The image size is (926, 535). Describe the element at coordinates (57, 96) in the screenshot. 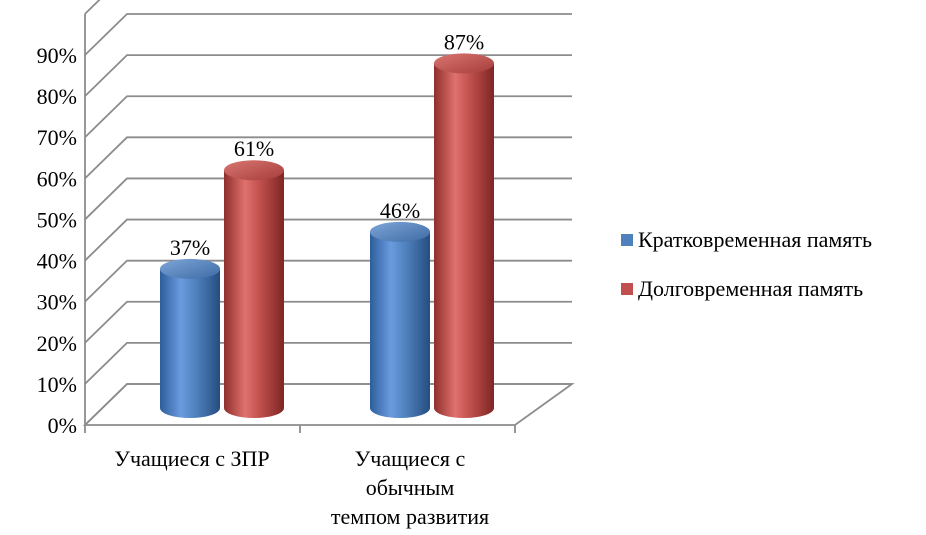

I see `y-tick-label: 80%` at that location.